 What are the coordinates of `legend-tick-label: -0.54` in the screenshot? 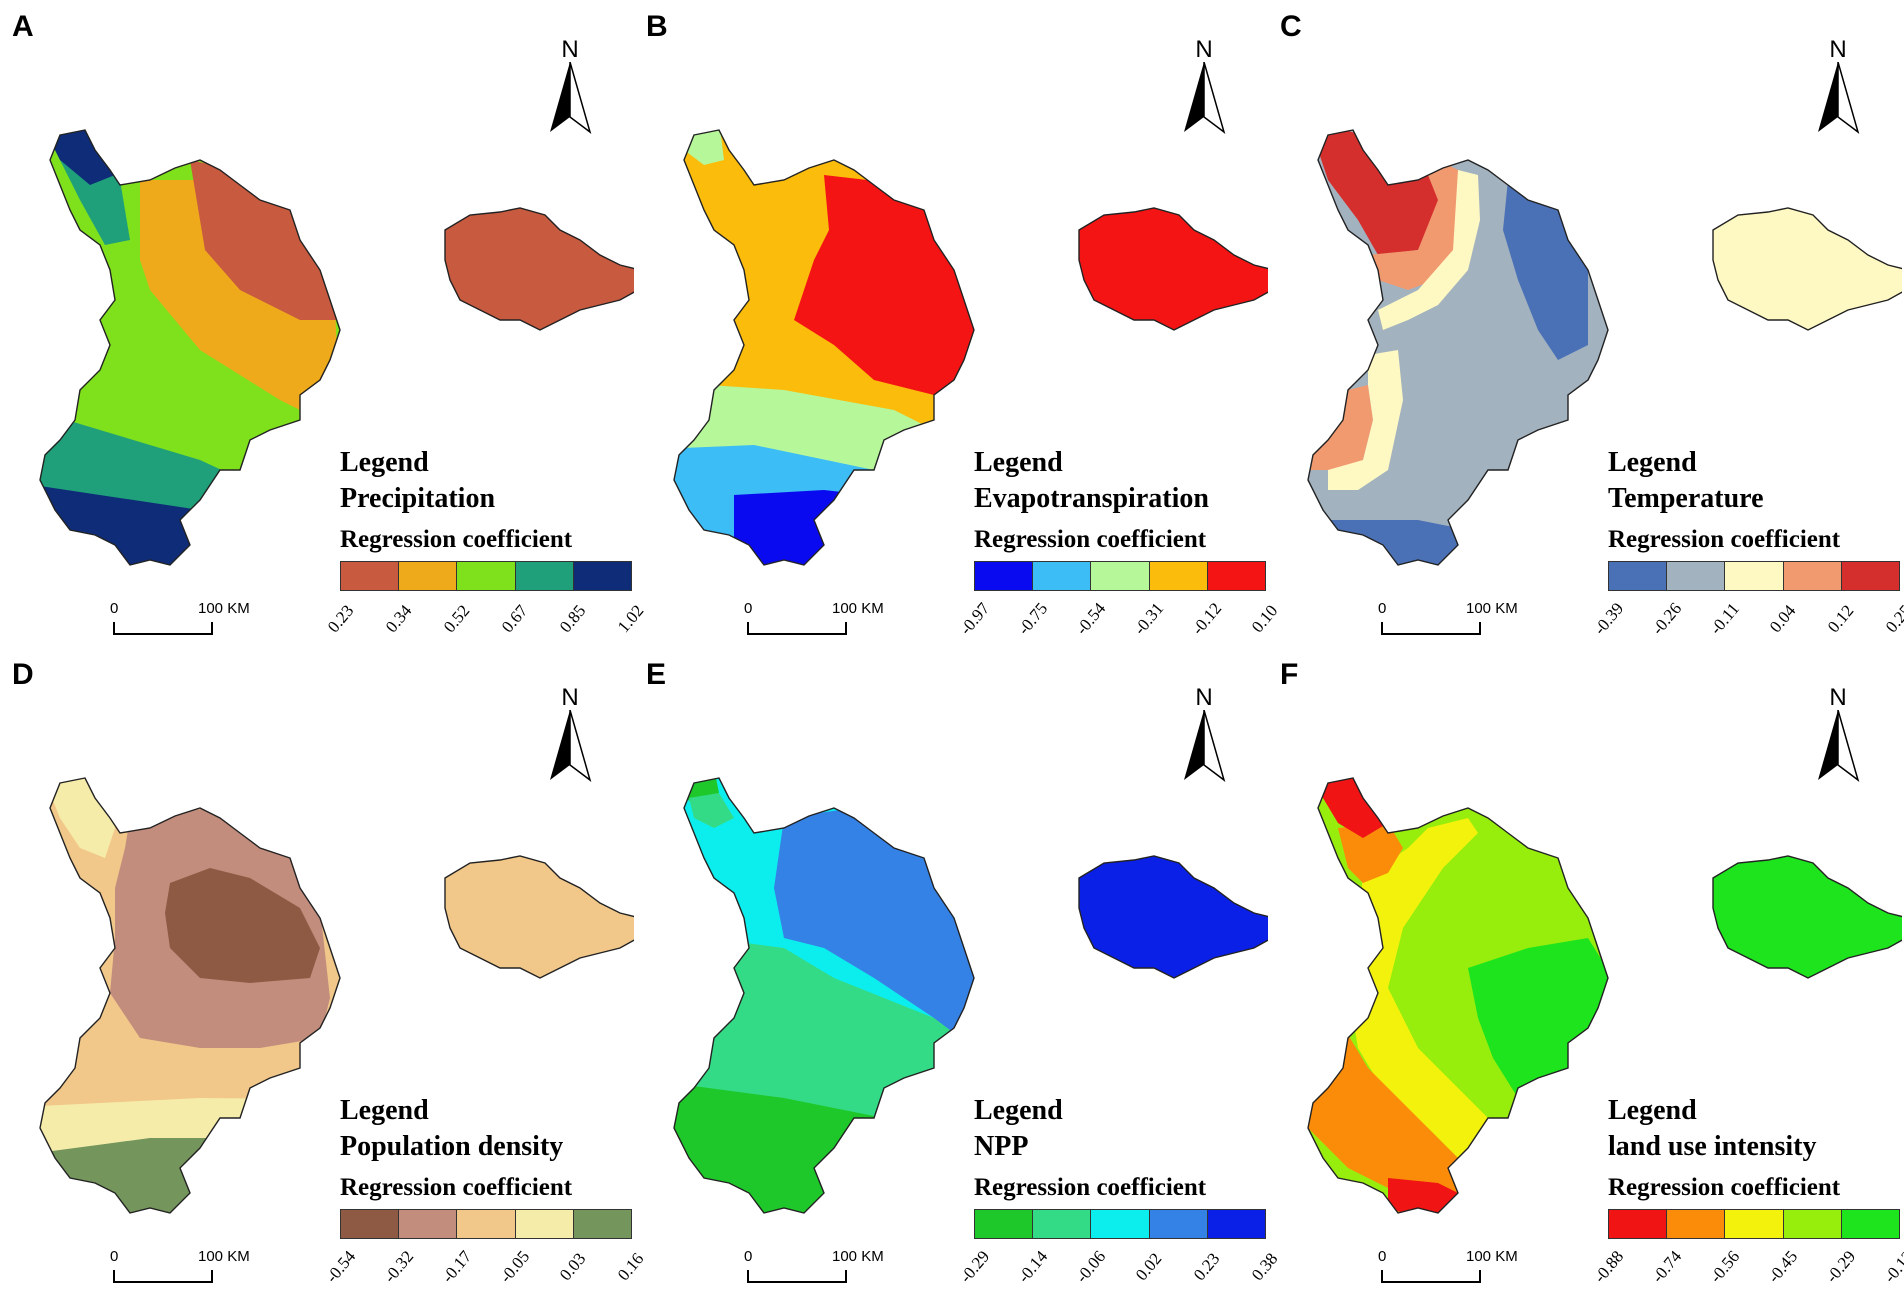 It's located at (1090, 619).